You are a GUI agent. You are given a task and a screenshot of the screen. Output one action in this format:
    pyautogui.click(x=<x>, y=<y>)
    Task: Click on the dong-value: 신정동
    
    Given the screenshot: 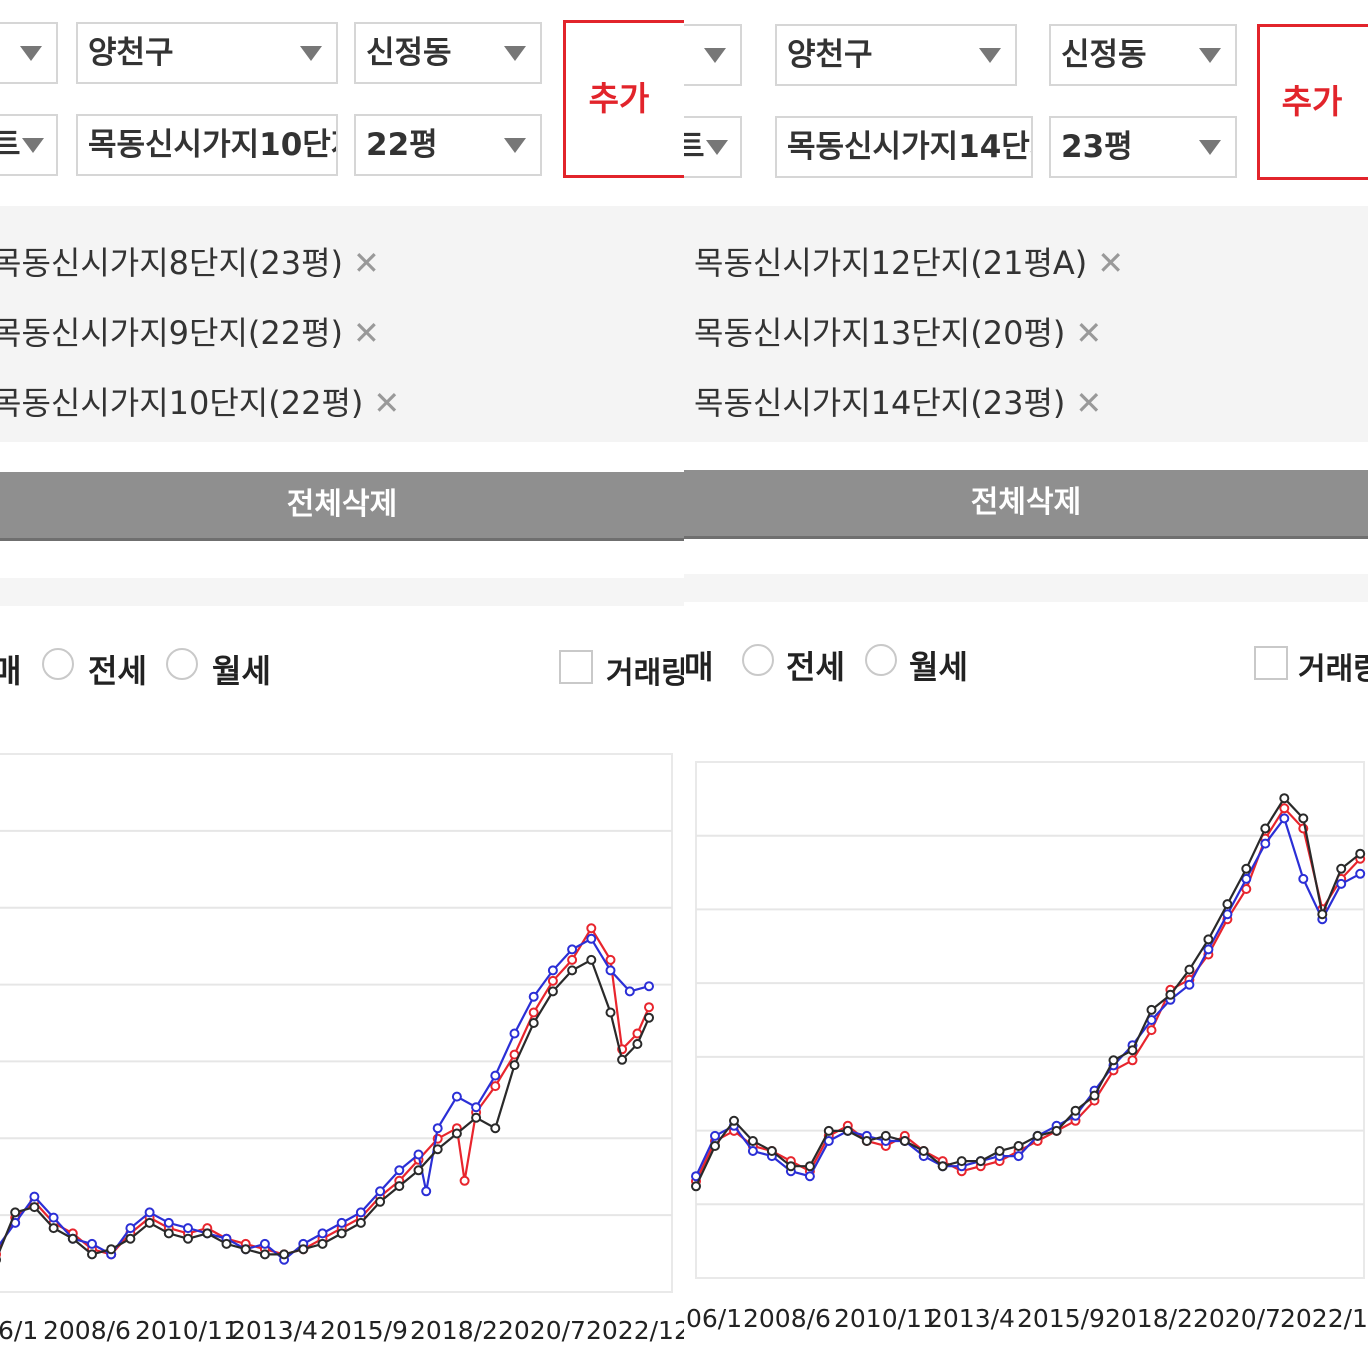 What is the action you would take?
    pyautogui.click(x=1104, y=55)
    